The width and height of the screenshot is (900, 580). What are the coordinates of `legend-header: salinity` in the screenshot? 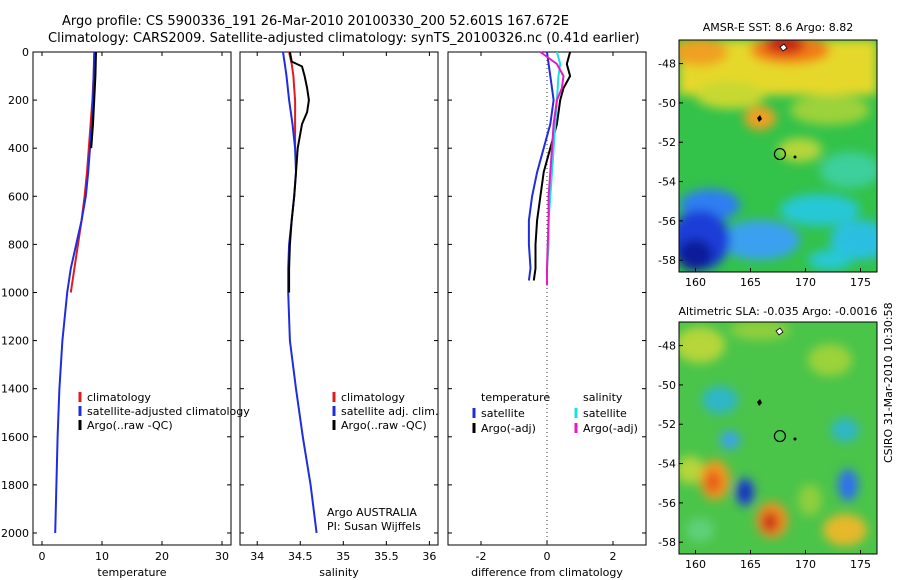 It's located at (603, 397).